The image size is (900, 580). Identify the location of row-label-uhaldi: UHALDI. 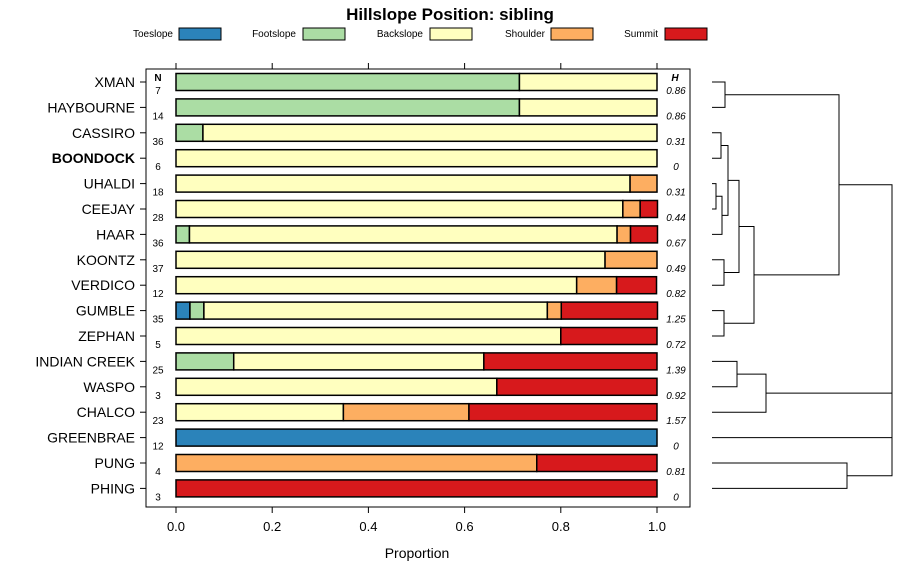
(109, 184).